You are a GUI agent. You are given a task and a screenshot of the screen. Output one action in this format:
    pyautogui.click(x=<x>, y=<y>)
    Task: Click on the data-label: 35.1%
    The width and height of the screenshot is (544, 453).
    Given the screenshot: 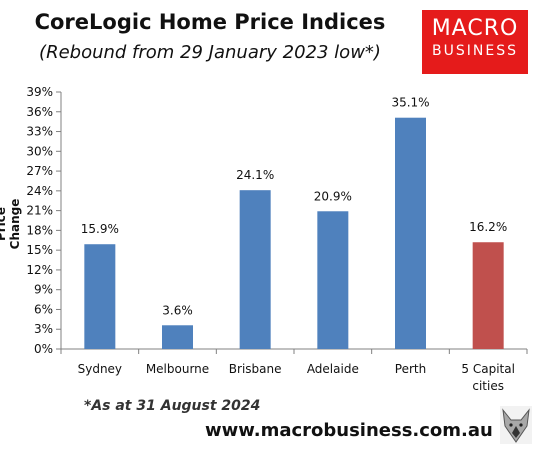 What is the action you would take?
    pyautogui.click(x=410, y=103)
    